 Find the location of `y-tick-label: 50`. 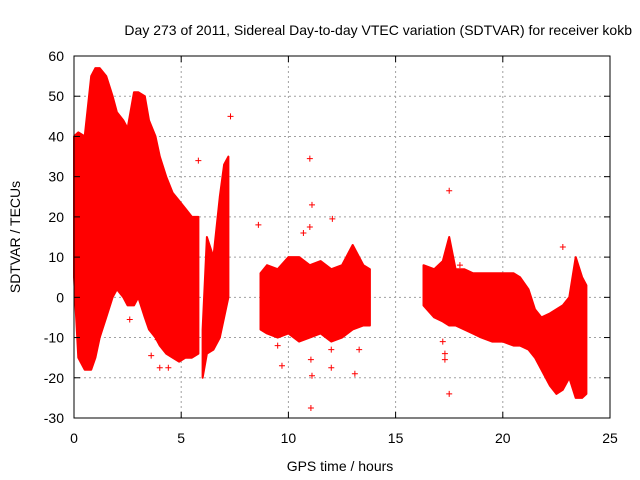

y-tick-label: 50 is located at coordinates (56, 96).